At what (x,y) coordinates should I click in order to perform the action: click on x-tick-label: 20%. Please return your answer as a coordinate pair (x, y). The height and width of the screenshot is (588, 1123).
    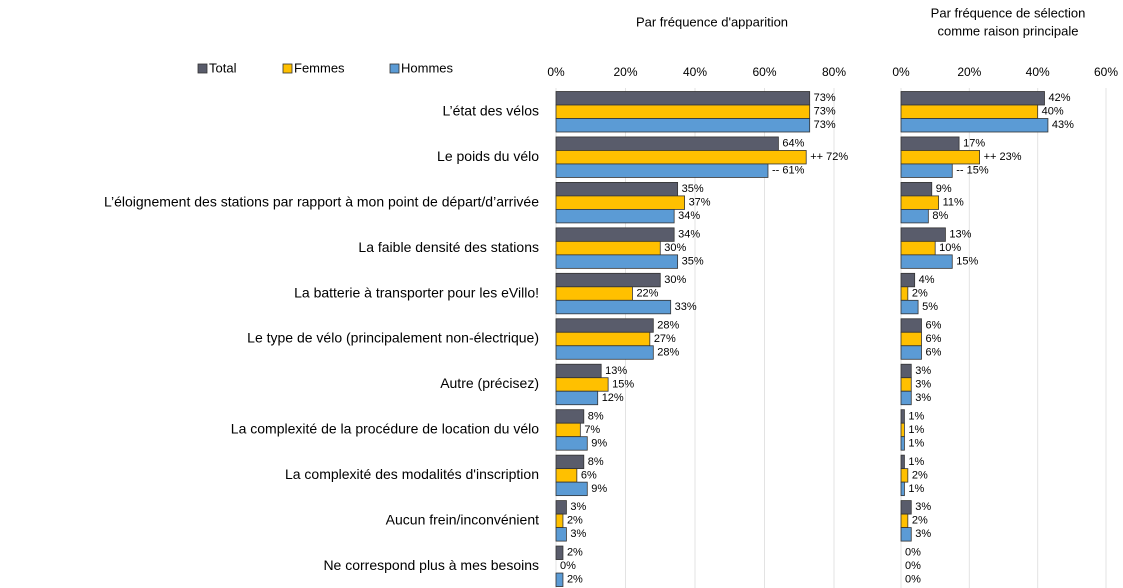
    Looking at the image, I should click on (969, 72).